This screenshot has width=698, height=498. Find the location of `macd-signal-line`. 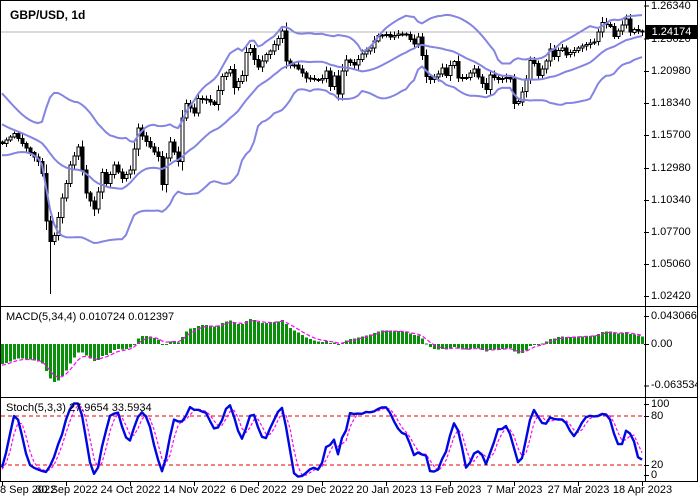

macd-signal-line is located at coordinates (322, 349).